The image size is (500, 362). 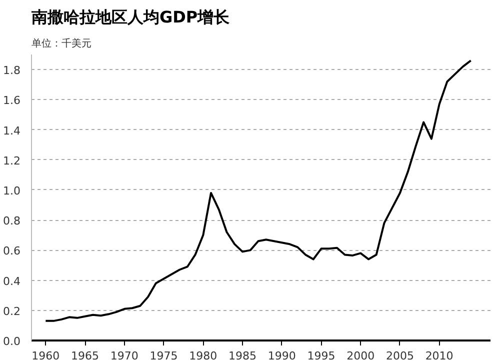 I want to click on y-tick-label: 1.8, so click(x=12, y=71).